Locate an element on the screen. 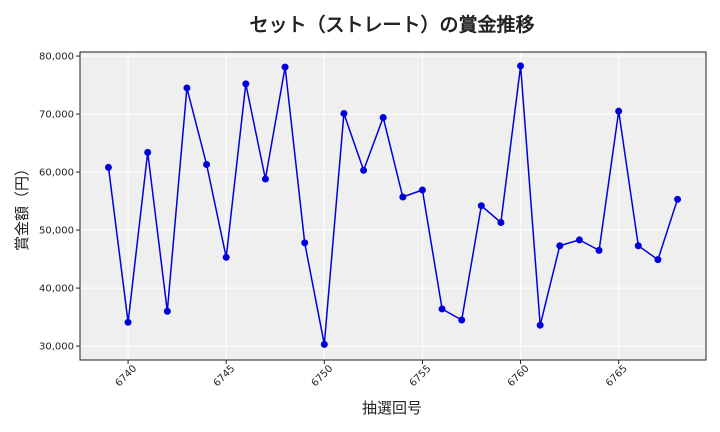 Image resolution: width=720 pixels, height=432 pixels. x-tick-label: 6755 is located at coordinates (421, 376).